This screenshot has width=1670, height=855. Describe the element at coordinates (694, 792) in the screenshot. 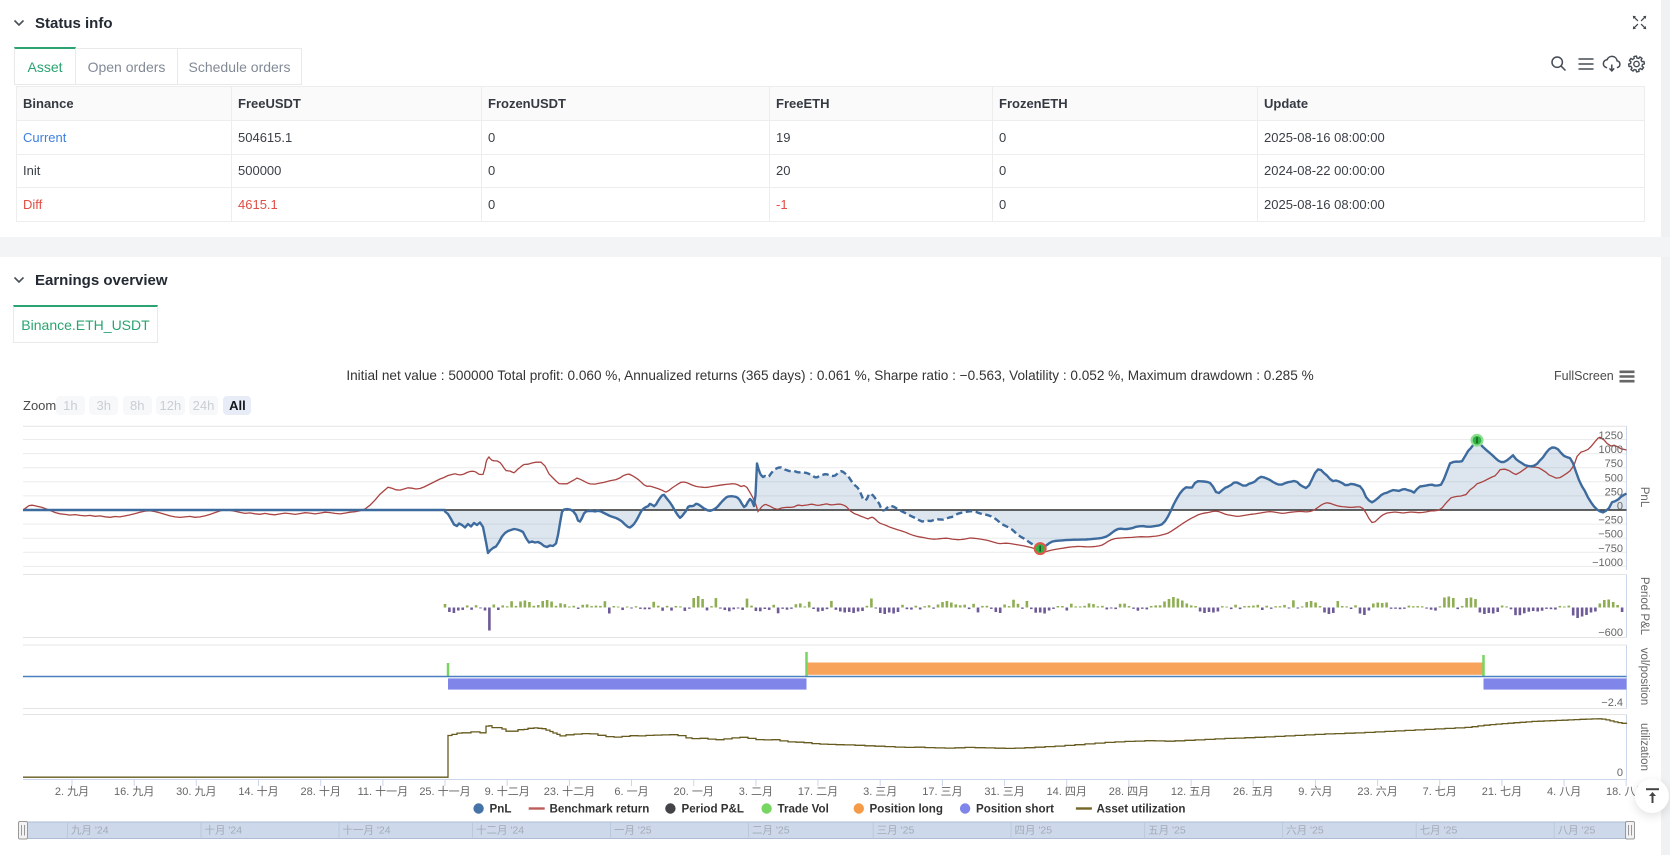

I see `svg-text: 20. 一月` at that location.